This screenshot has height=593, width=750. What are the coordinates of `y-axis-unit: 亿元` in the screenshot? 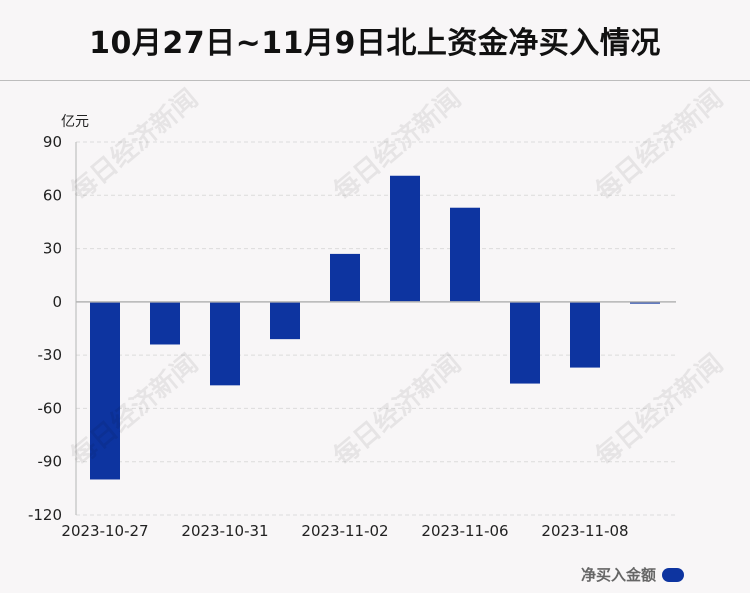 It's located at (75, 122).